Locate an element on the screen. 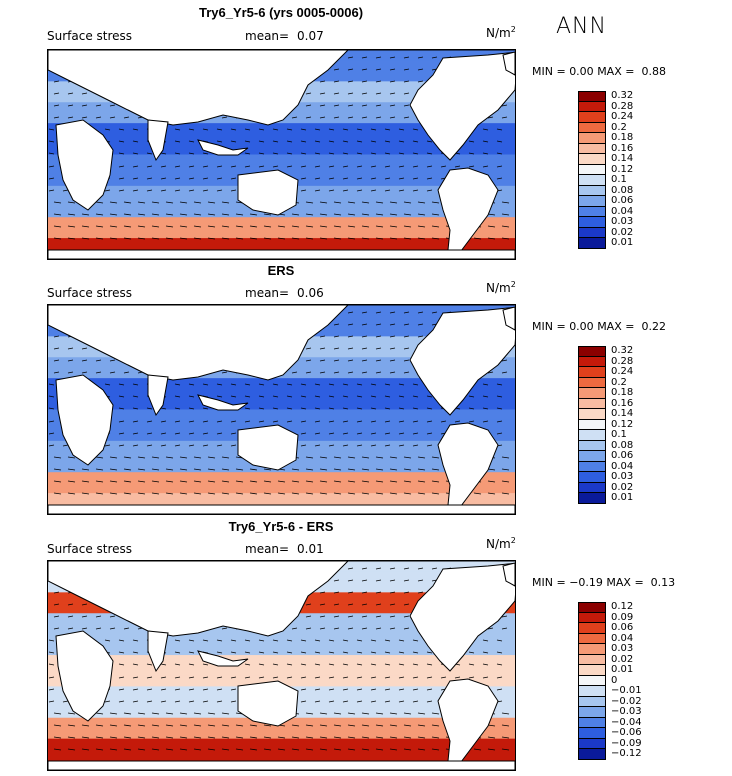 This screenshot has height=776, width=732. season-label: ANN is located at coordinates (581, 26).